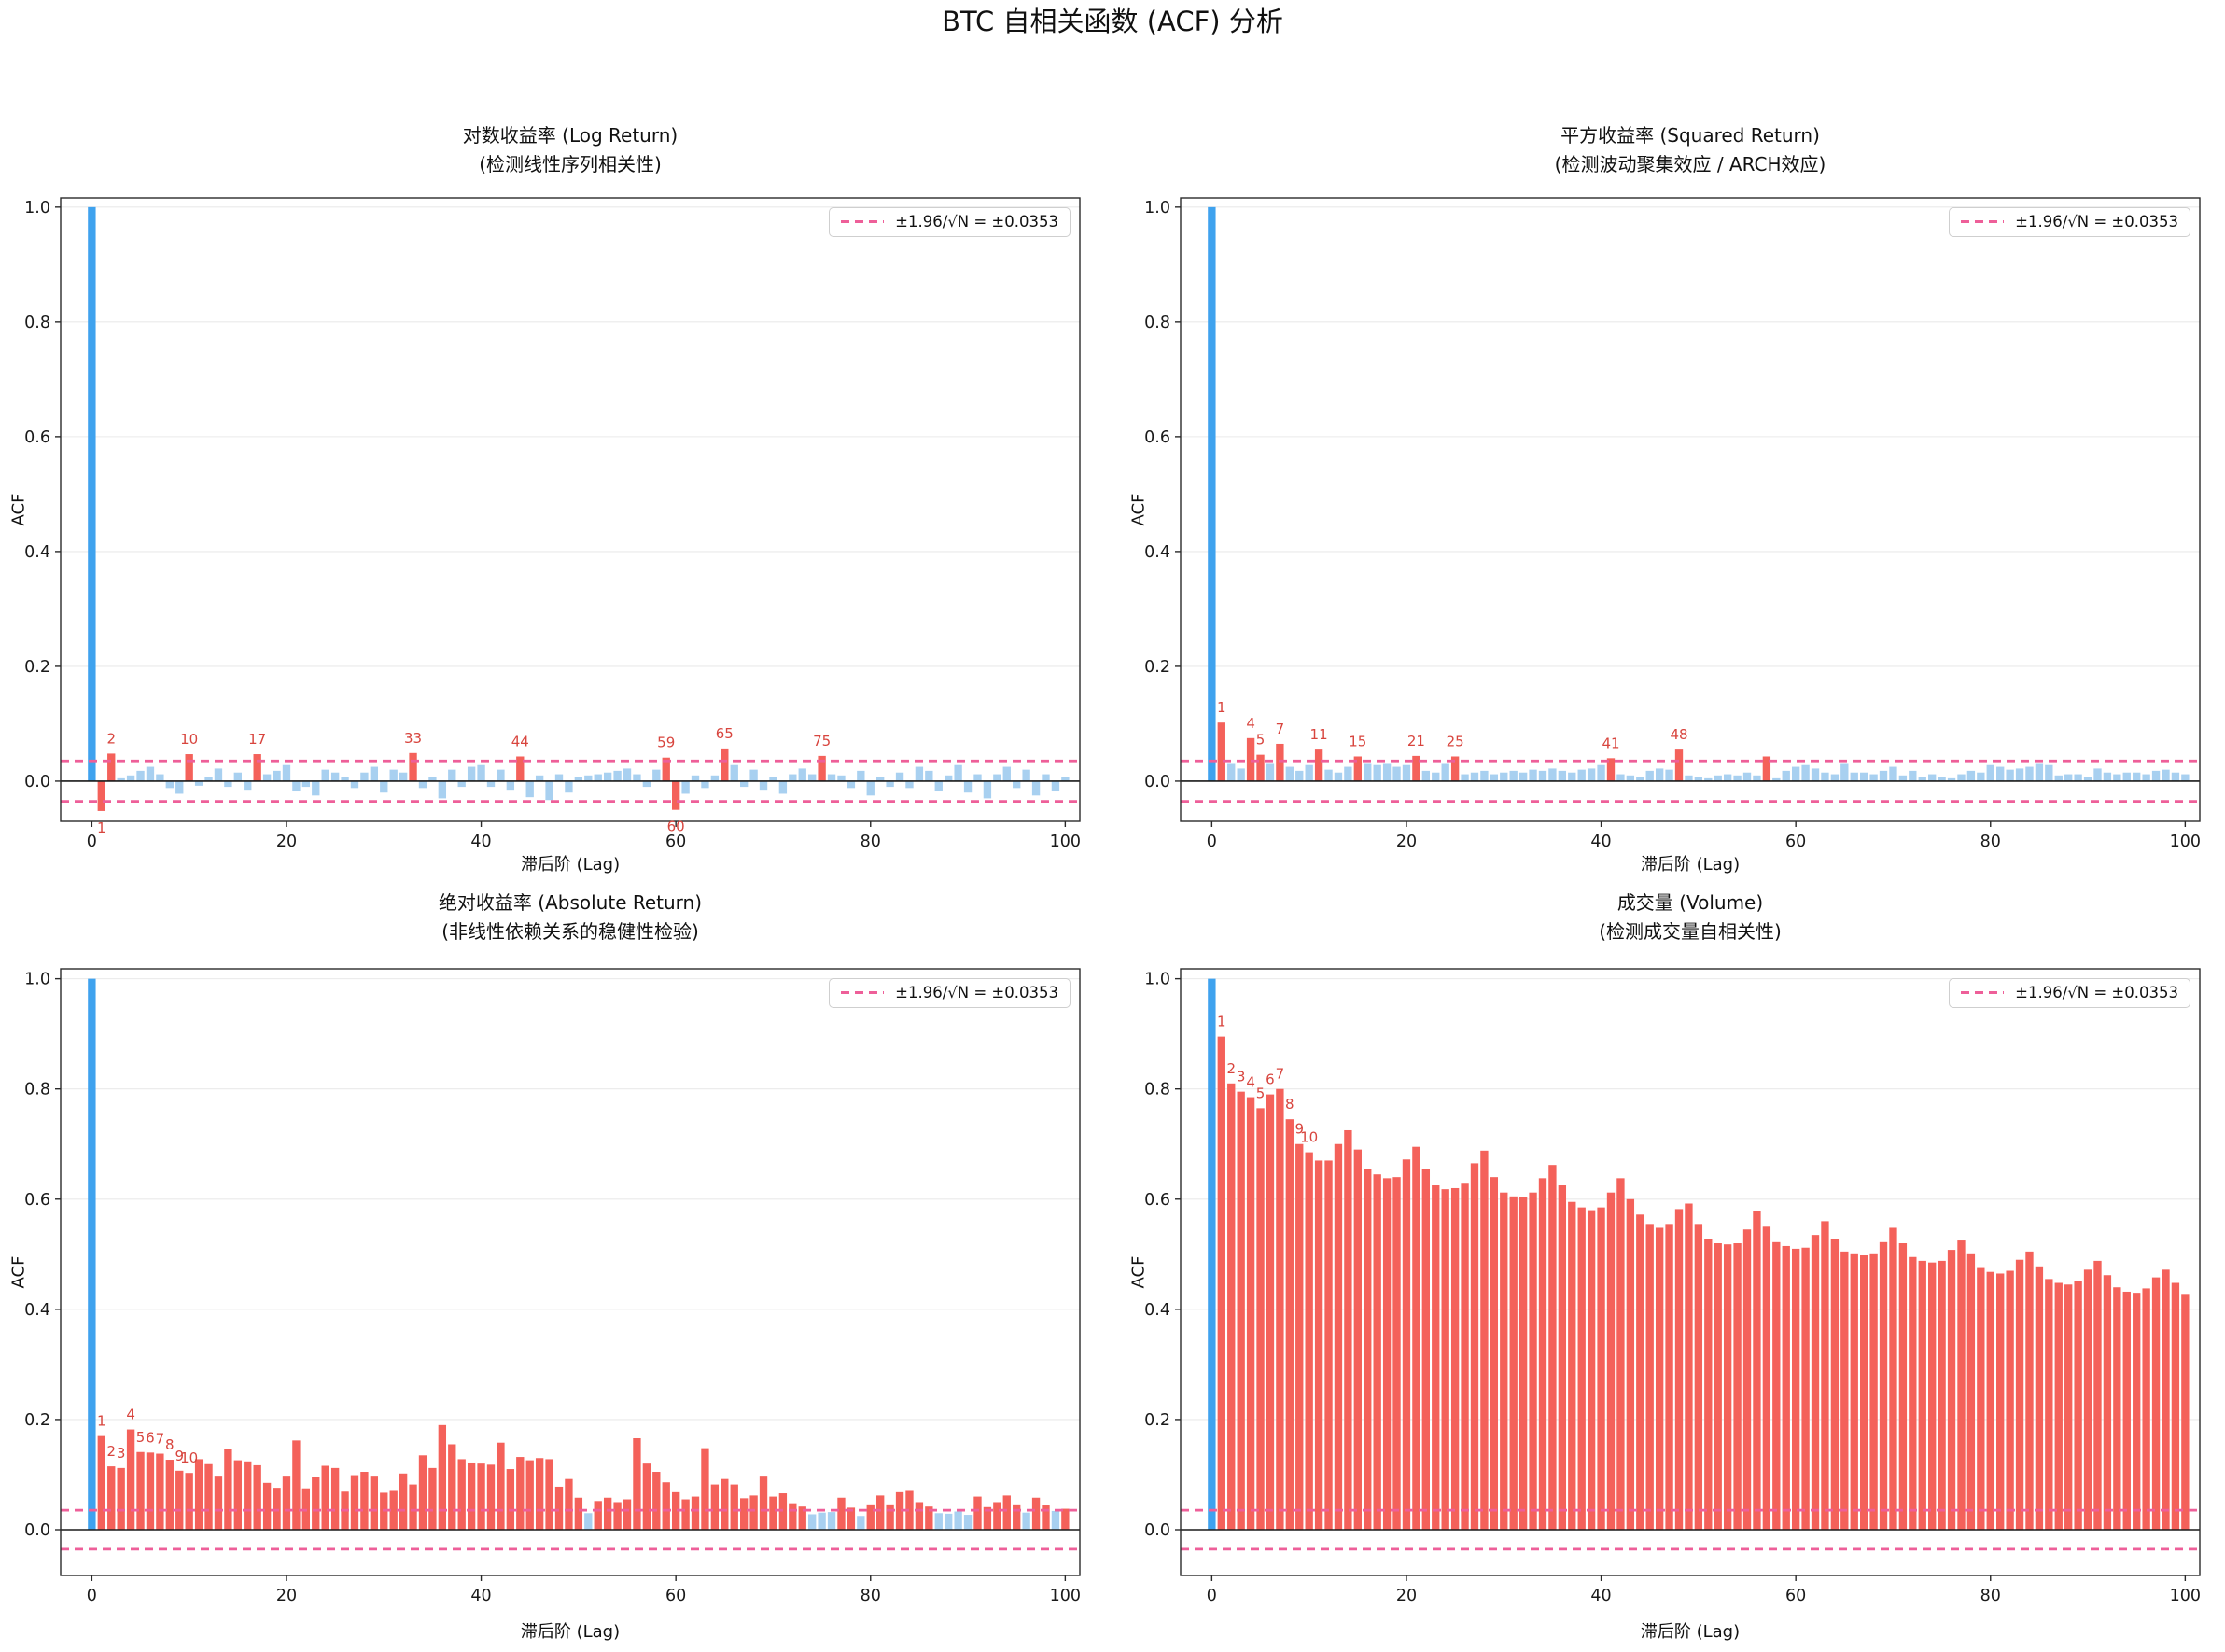 This screenshot has width=2225, height=1652. Describe the element at coordinates (2097, 992) in the screenshot. I see `panel-volume-legend-label: ±1.96/√N = ±0.0353` at that location.